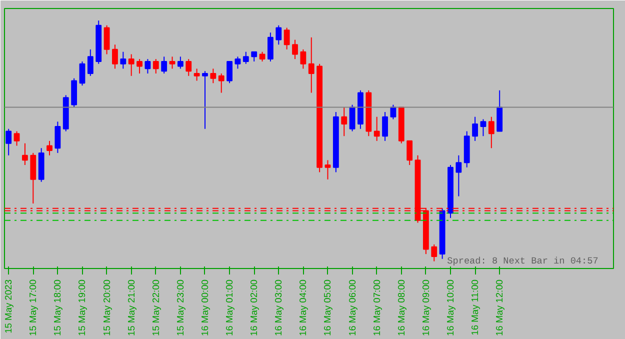 Image resolution: width=625 pixels, height=339 pixels. Describe the element at coordinates (205, 307) in the screenshot. I see `x-tick-label: 16 May 00:00` at that location.